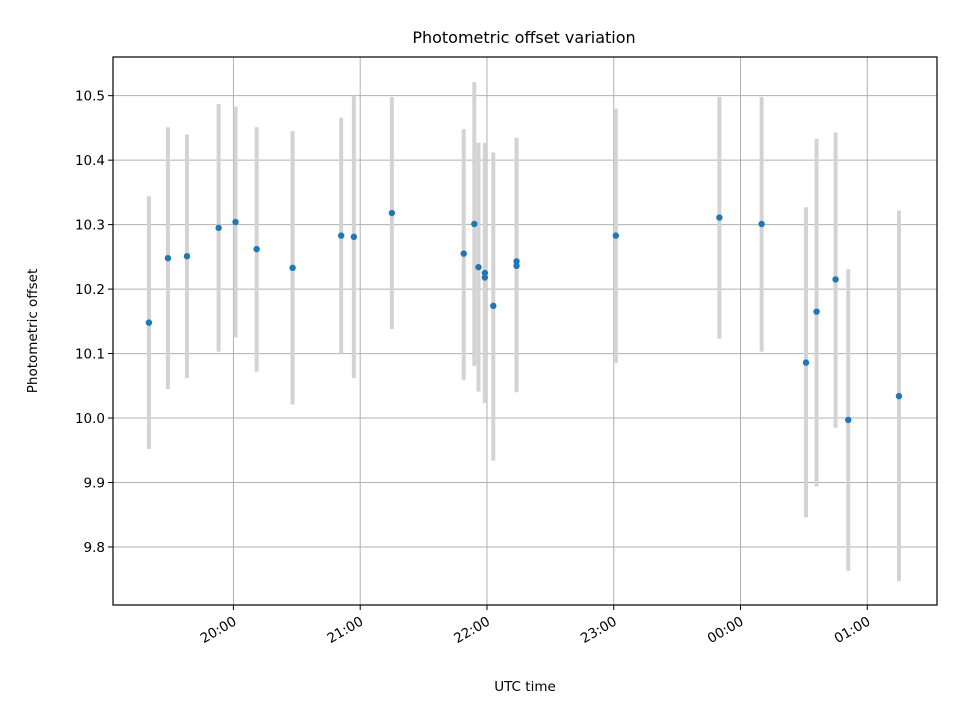 This screenshot has width=960, height=720. I want to click on y-tick-label: 10.1, so click(90, 355).